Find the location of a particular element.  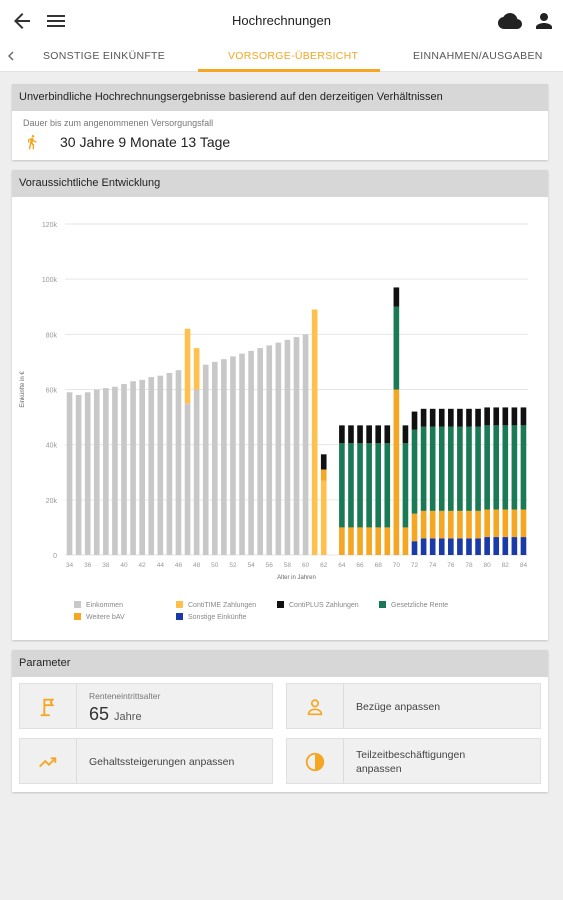

duration-value: 30 Jahre 9 Monate 13 Tage is located at coordinates (145, 142).